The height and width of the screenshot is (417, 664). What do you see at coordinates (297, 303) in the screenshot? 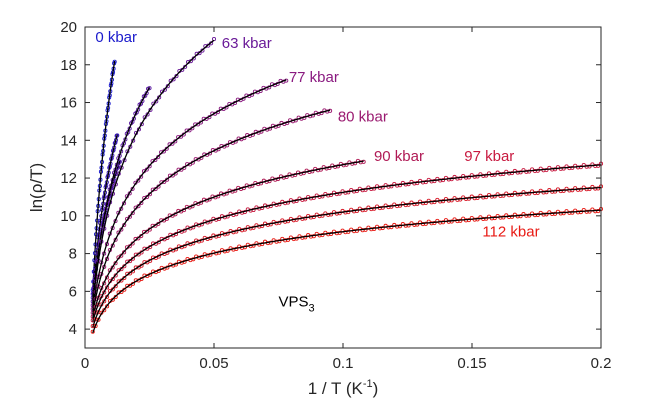
I see `compound-annotation: VPS3` at bounding box center [297, 303].